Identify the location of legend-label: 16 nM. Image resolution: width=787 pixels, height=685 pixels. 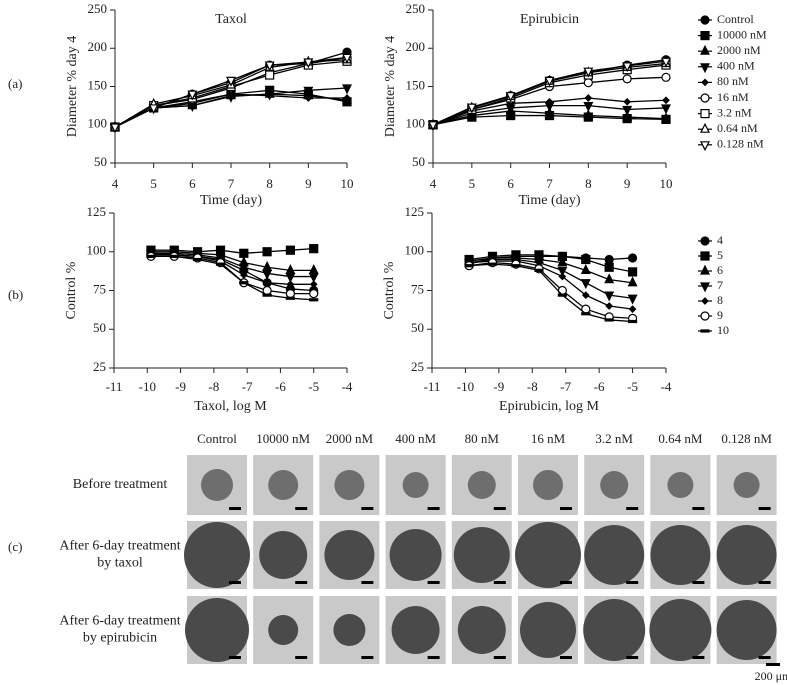
(733, 97).